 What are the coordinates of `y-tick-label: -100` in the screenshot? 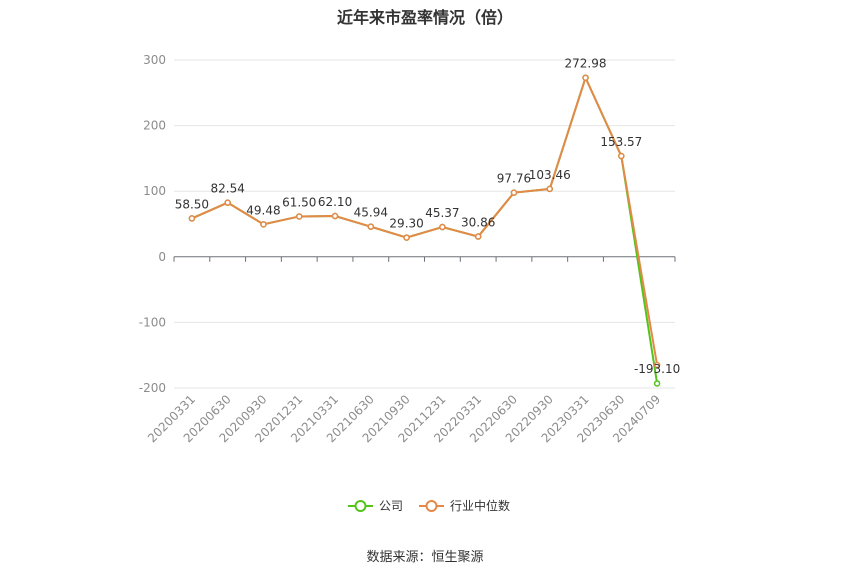 It's located at (152, 322).